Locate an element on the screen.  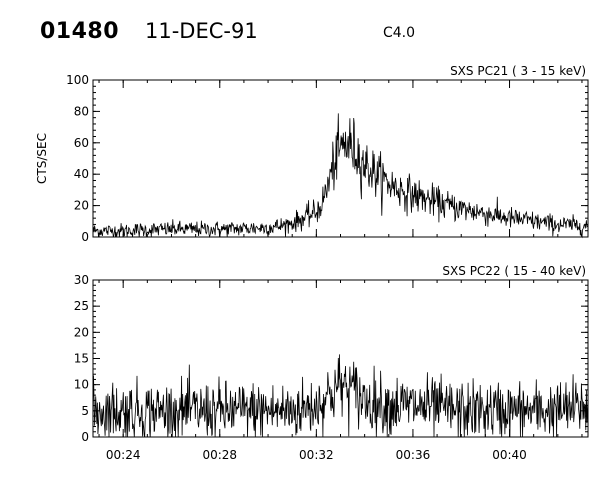
y-tick-label: 15 is located at coordinates (81, 359).